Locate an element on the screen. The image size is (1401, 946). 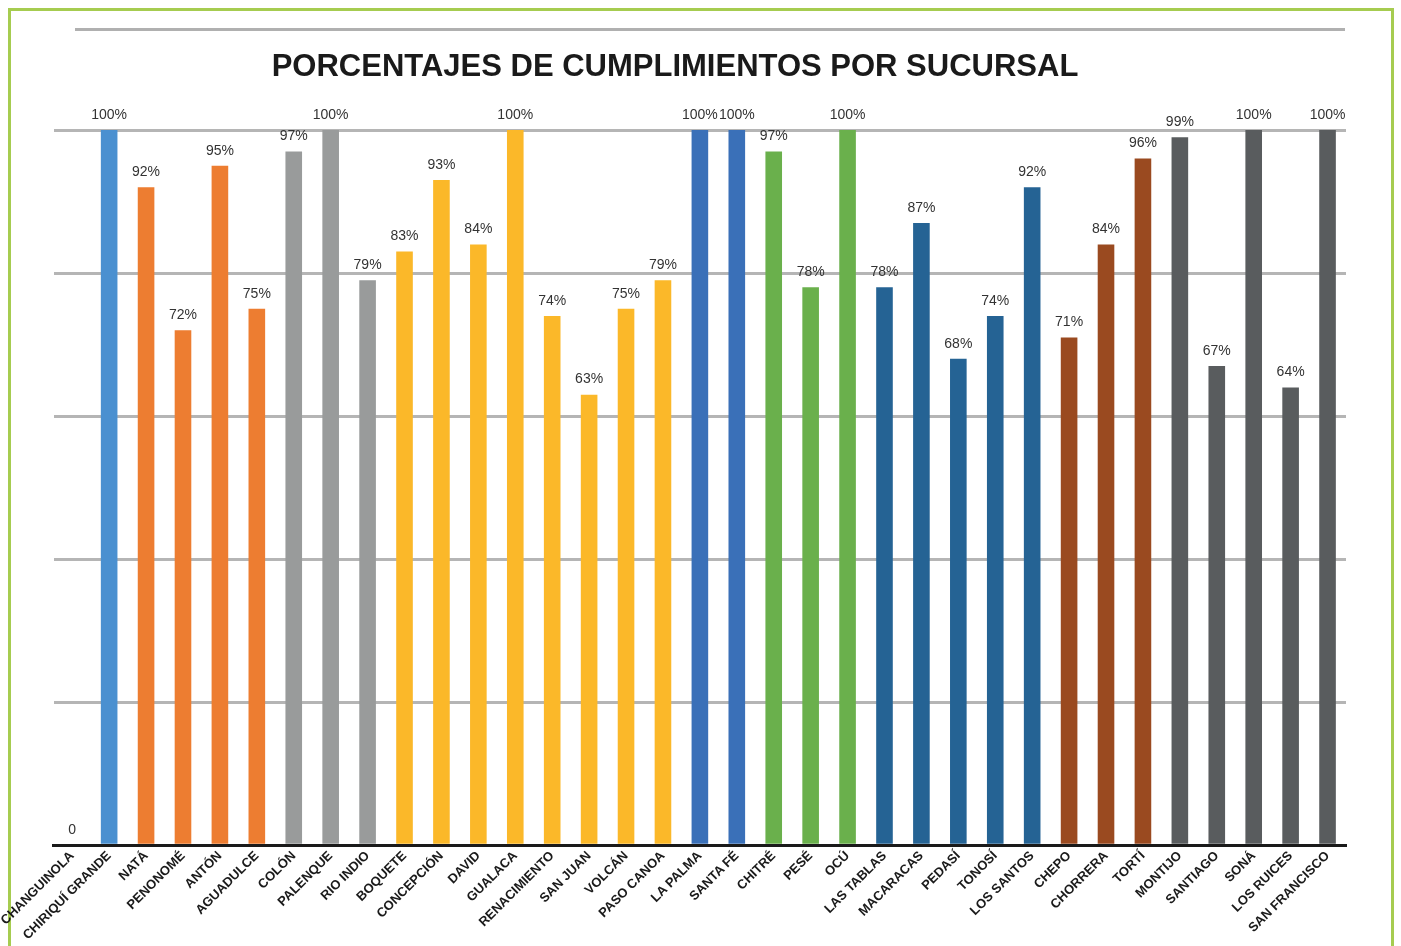
data-label: 87% is located at coordinates (921, 206).